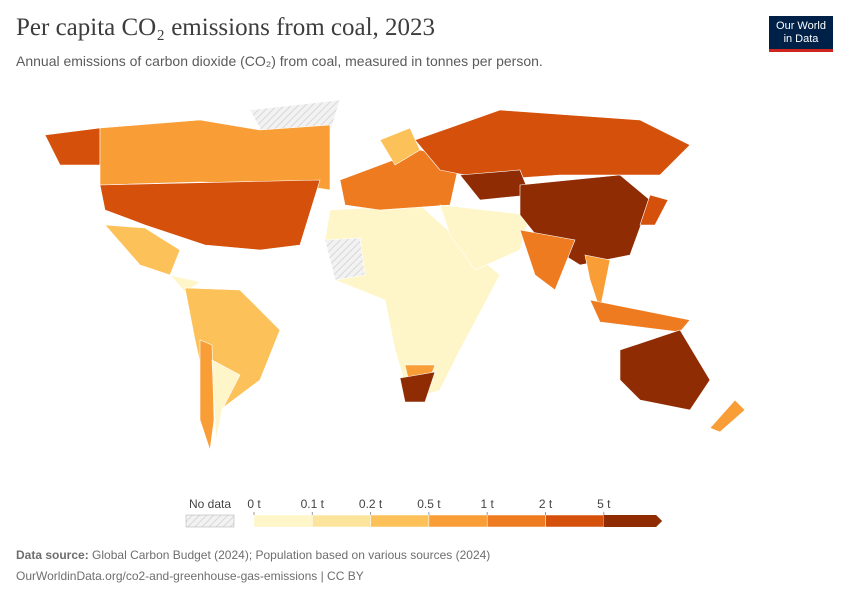  I want to click on legend-tick-label: 5 t, so click(604, 504).